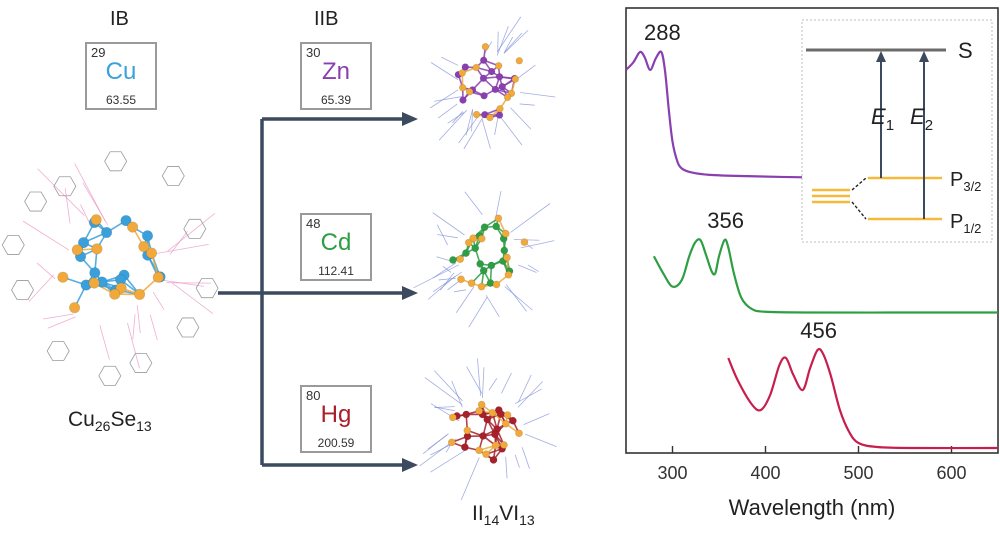  Describe the element at coordinates (410, 465) in the screenshot. I see `arrowhead-hg` at that location.